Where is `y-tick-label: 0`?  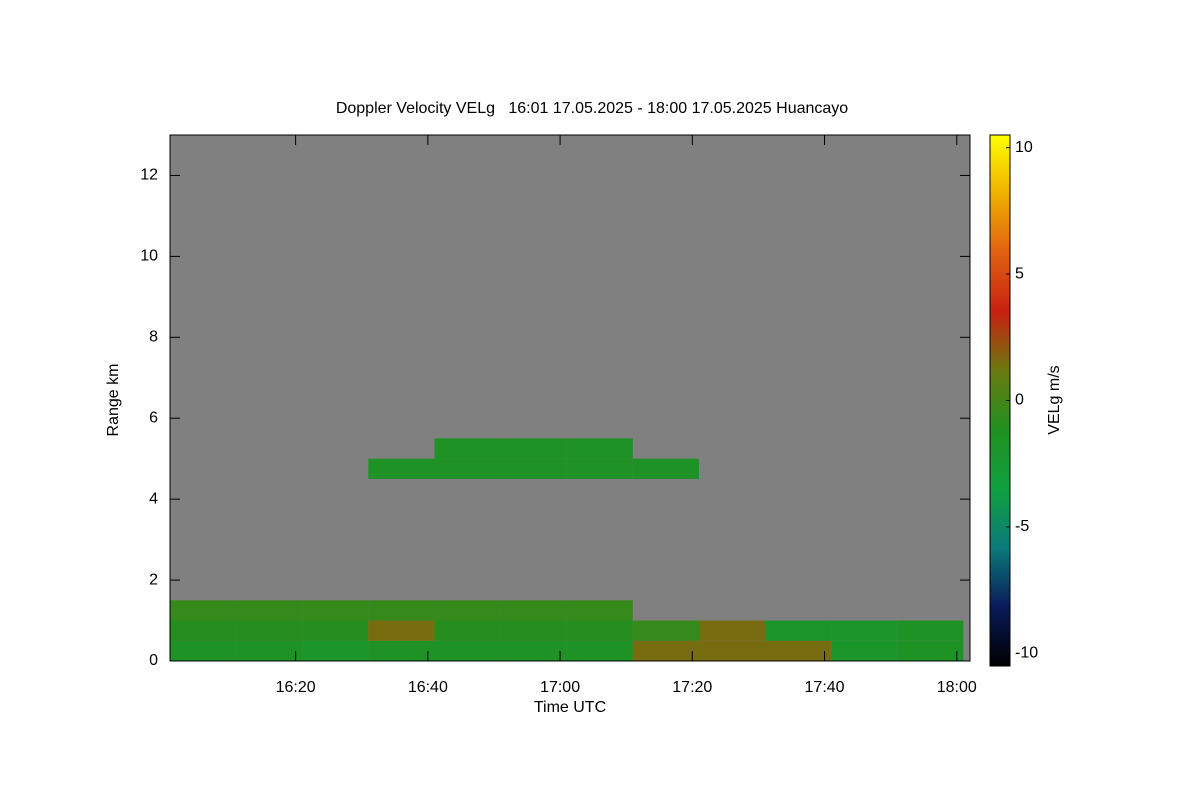 y-tick-label: 0 is located at coordinates (153, 660).